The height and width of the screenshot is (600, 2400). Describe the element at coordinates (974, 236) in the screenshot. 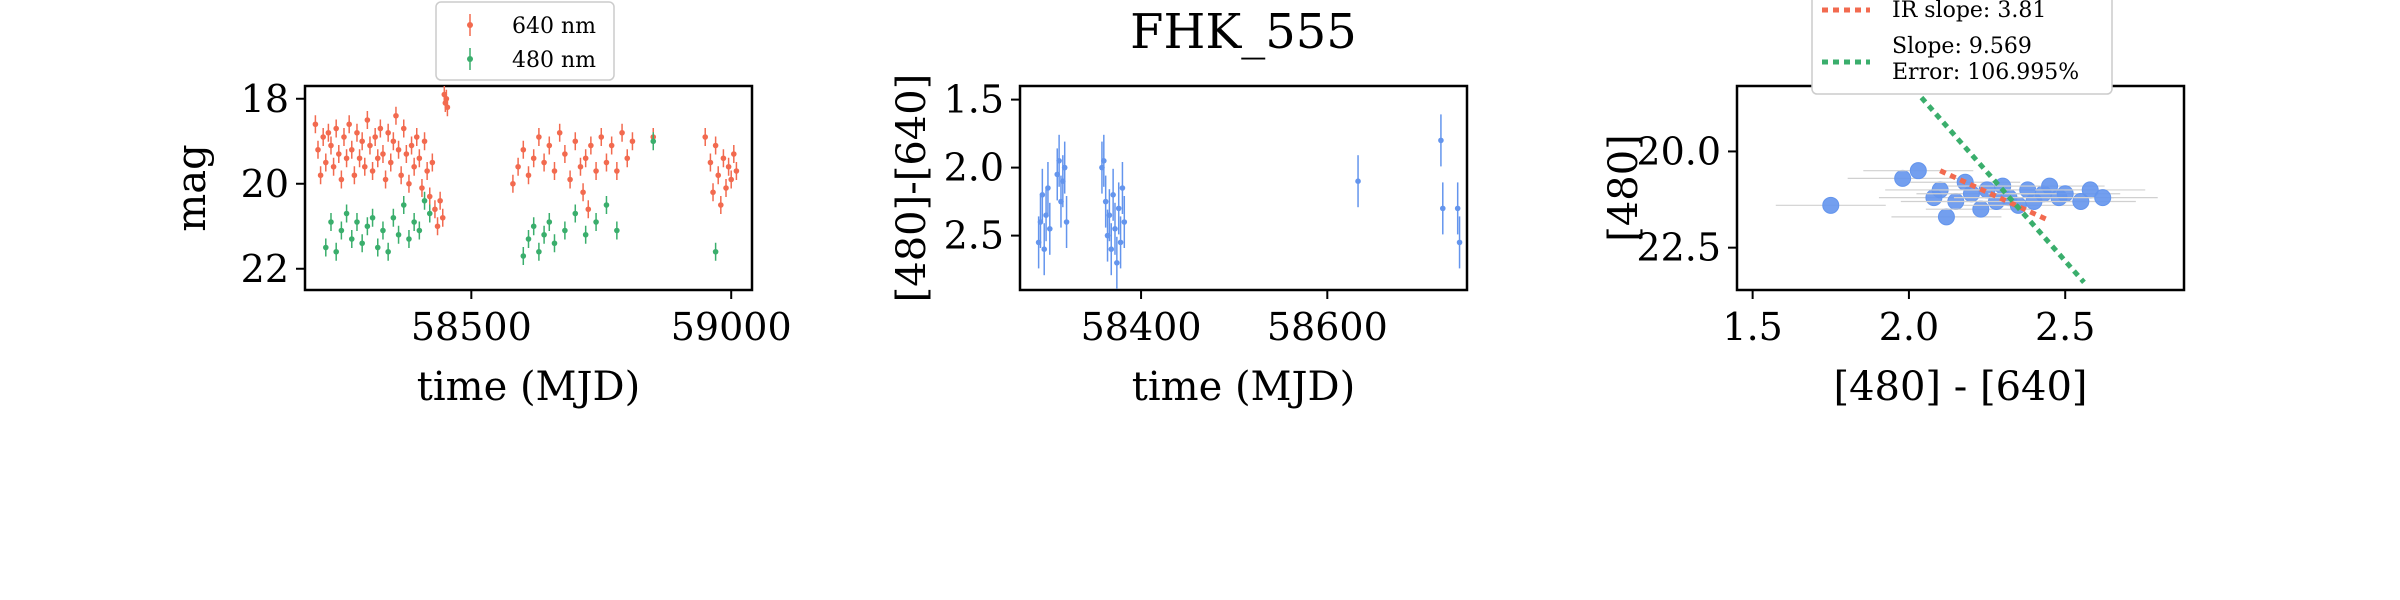

I see `y-tick-label: 2.5` at that location.